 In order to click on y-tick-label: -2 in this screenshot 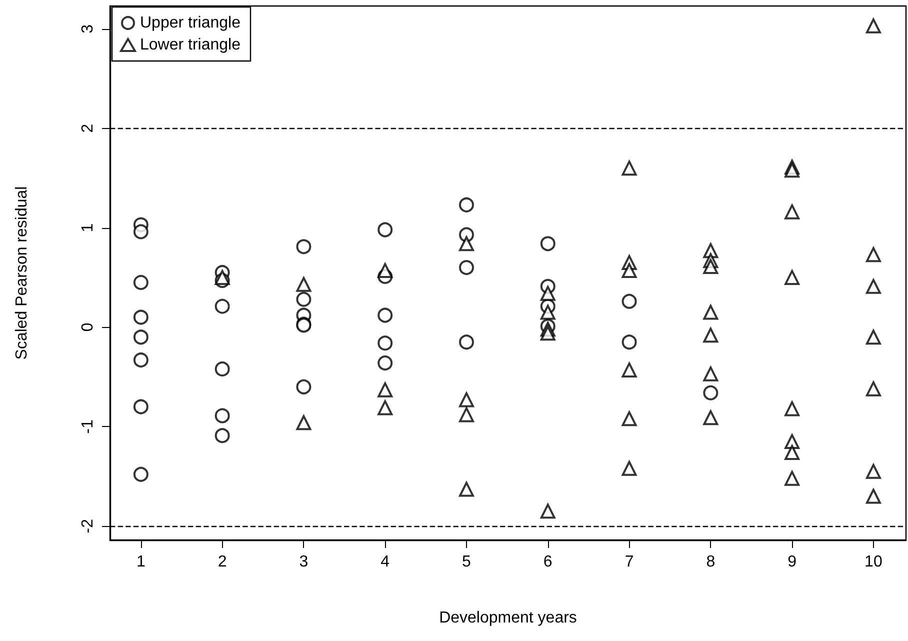, I will do `click(88, 526)`.